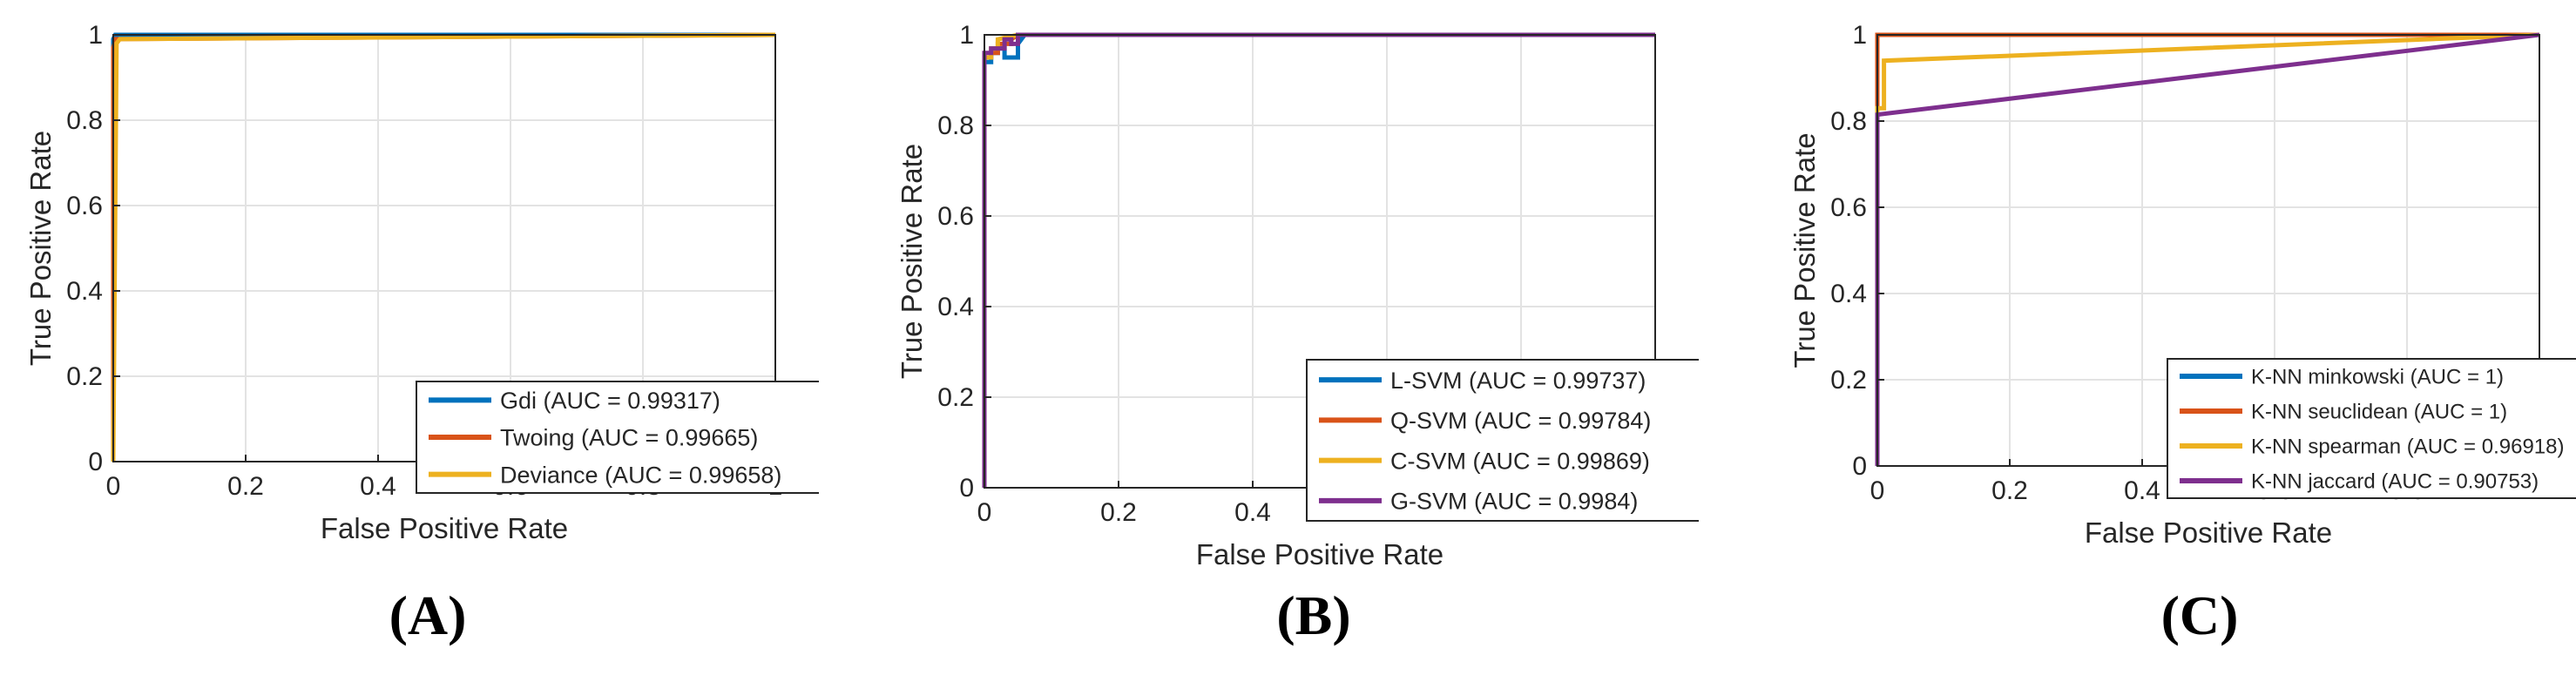 The image size is (2576, 675). I want to click on legend-label-2: Q-SVM (AUC = 0.99784), so click(1520, 421).